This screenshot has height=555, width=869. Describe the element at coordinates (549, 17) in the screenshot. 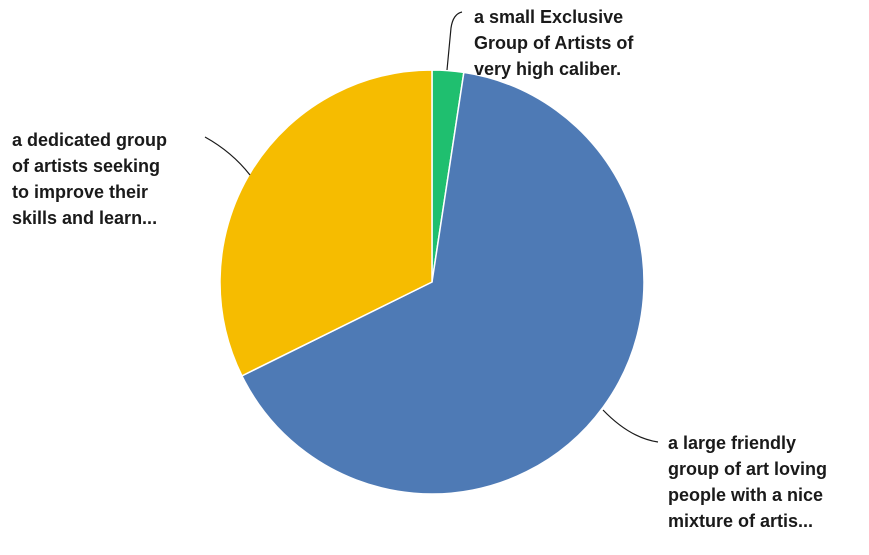

I see `slice-label-line: a small Exclusive` at that location.